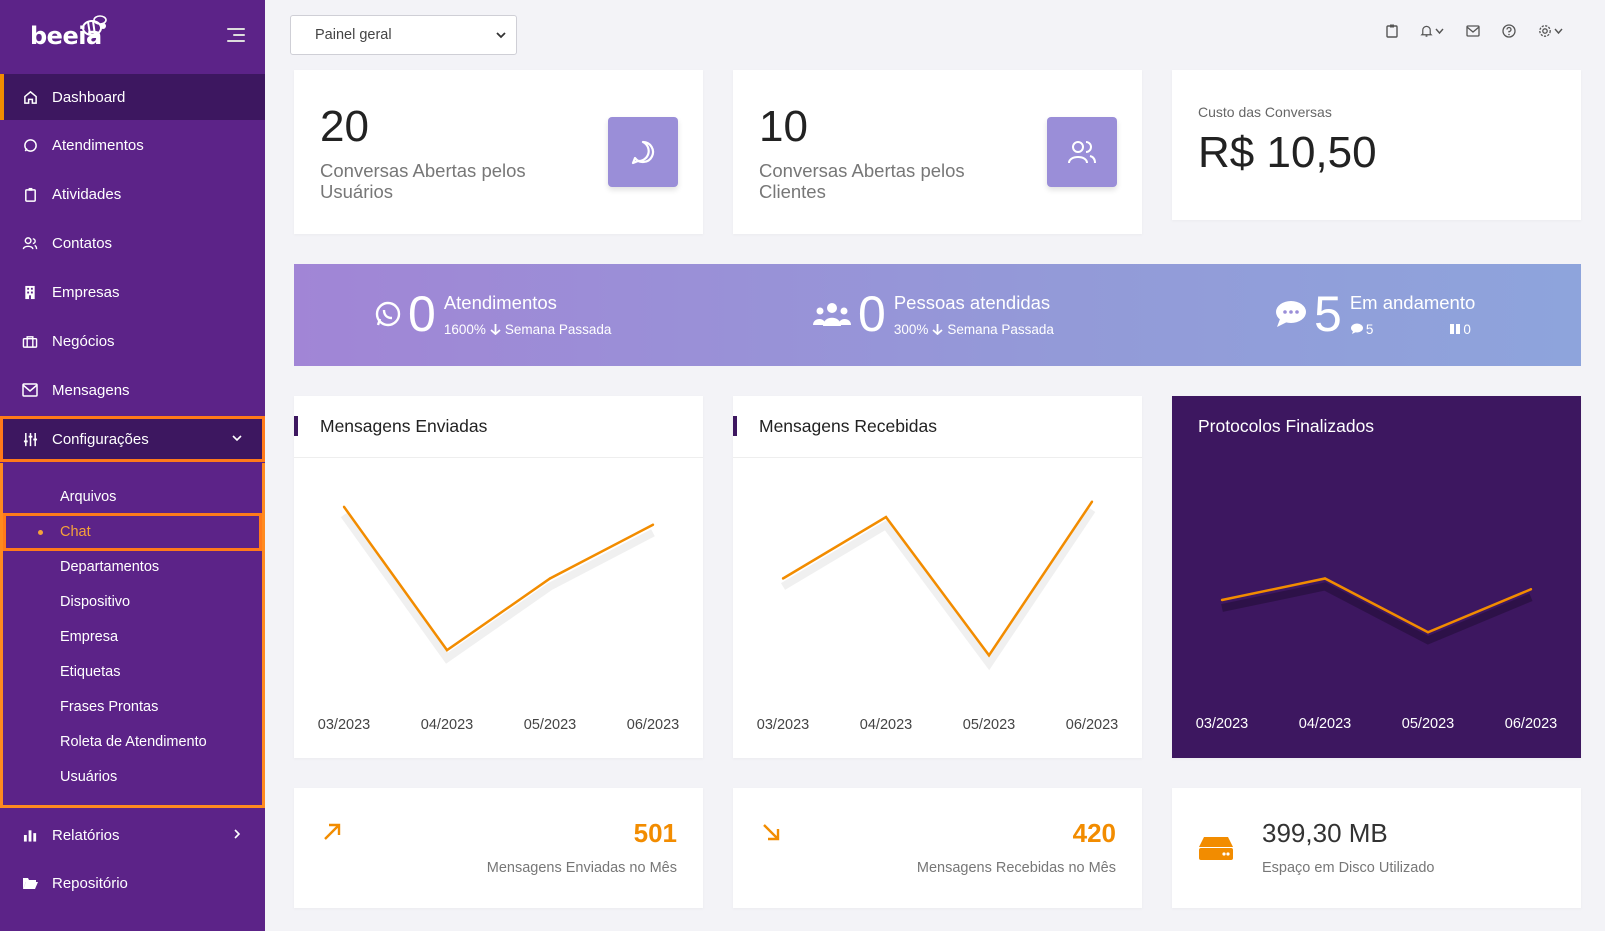 This screenshot has width=1605, height=931. I want to click on series-line, so click(498, 579).